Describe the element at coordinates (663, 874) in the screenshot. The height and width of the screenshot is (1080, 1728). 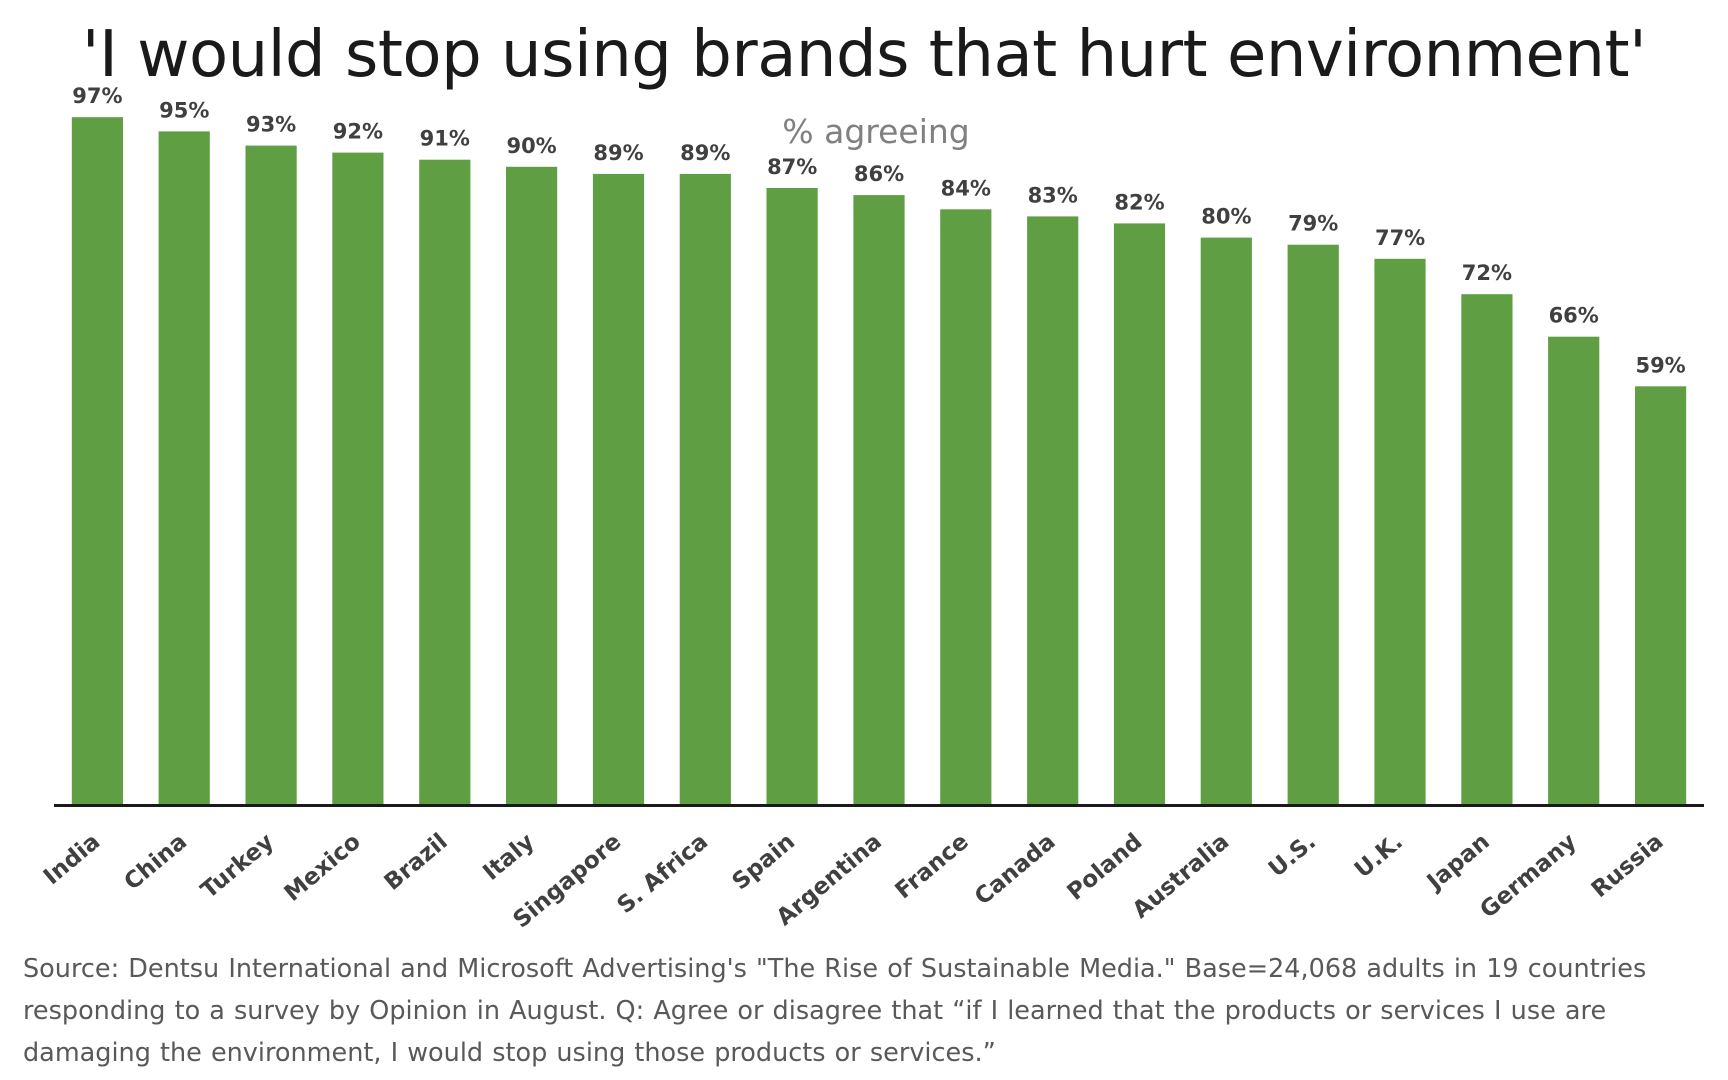
I see `x-tick-label: S. Africa` at that location.